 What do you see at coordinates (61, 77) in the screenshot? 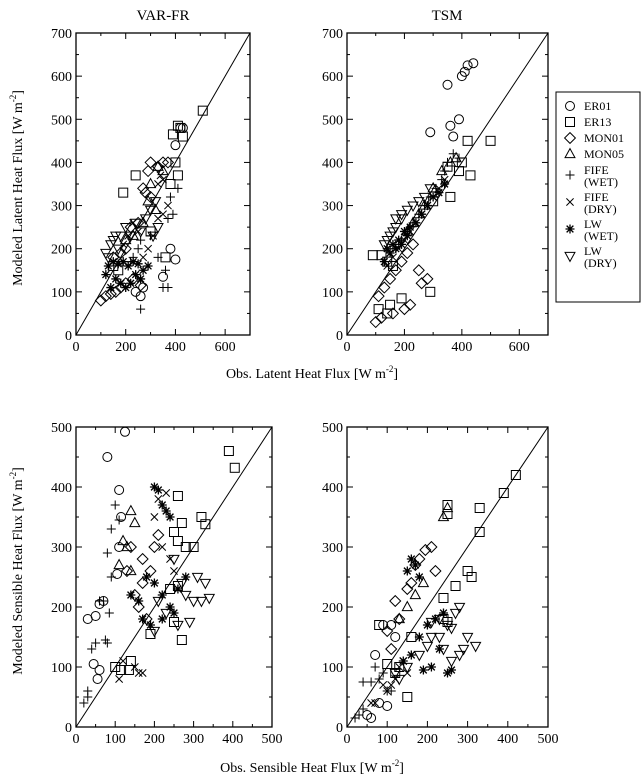
I see `y-tick-label: 600` at bounding box center [61, 77].